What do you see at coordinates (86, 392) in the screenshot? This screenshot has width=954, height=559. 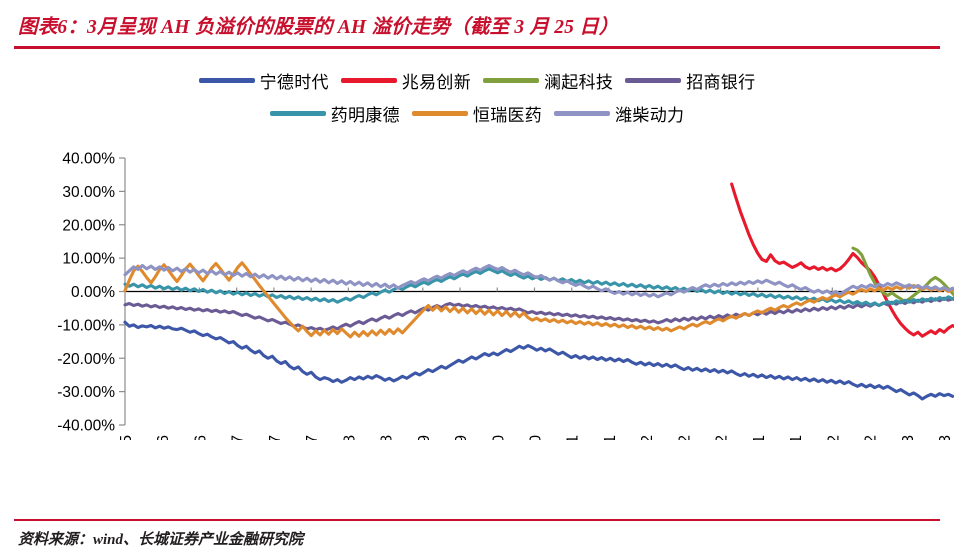 I see `y-tick-label: -30.00%` at bounding box center [86, 392].